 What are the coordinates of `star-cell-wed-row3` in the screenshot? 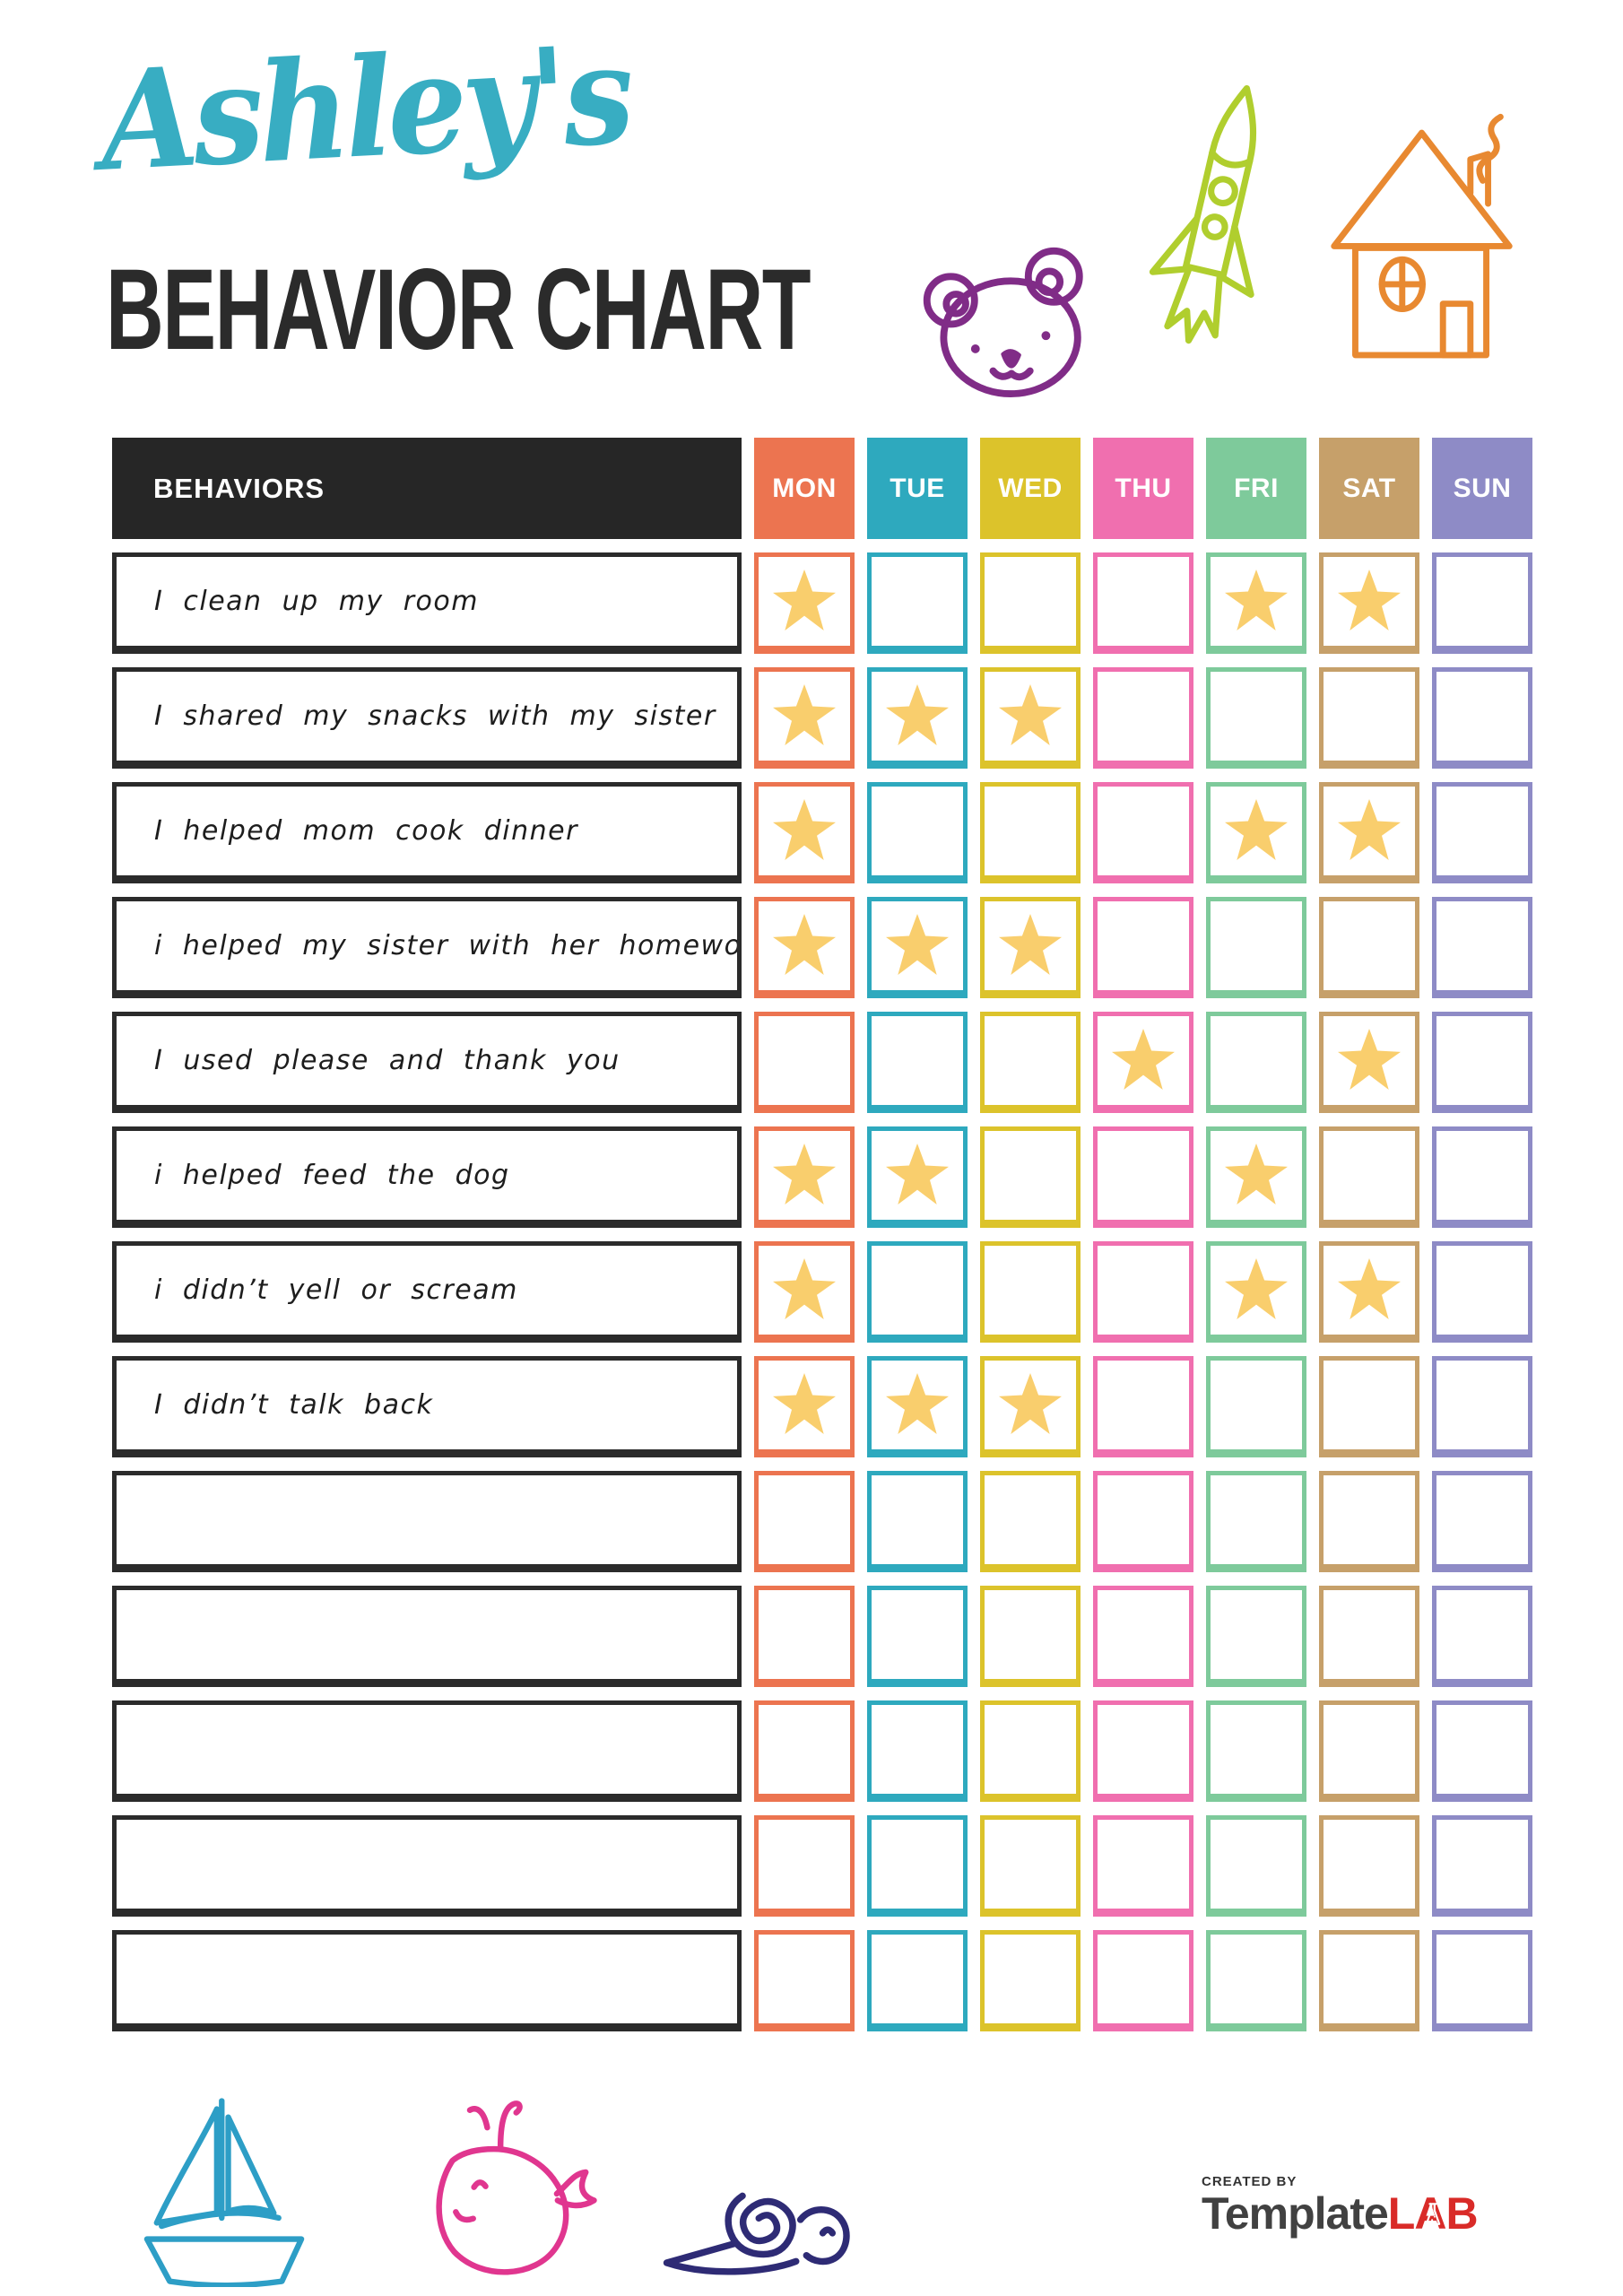 It's located at (1030, 832).